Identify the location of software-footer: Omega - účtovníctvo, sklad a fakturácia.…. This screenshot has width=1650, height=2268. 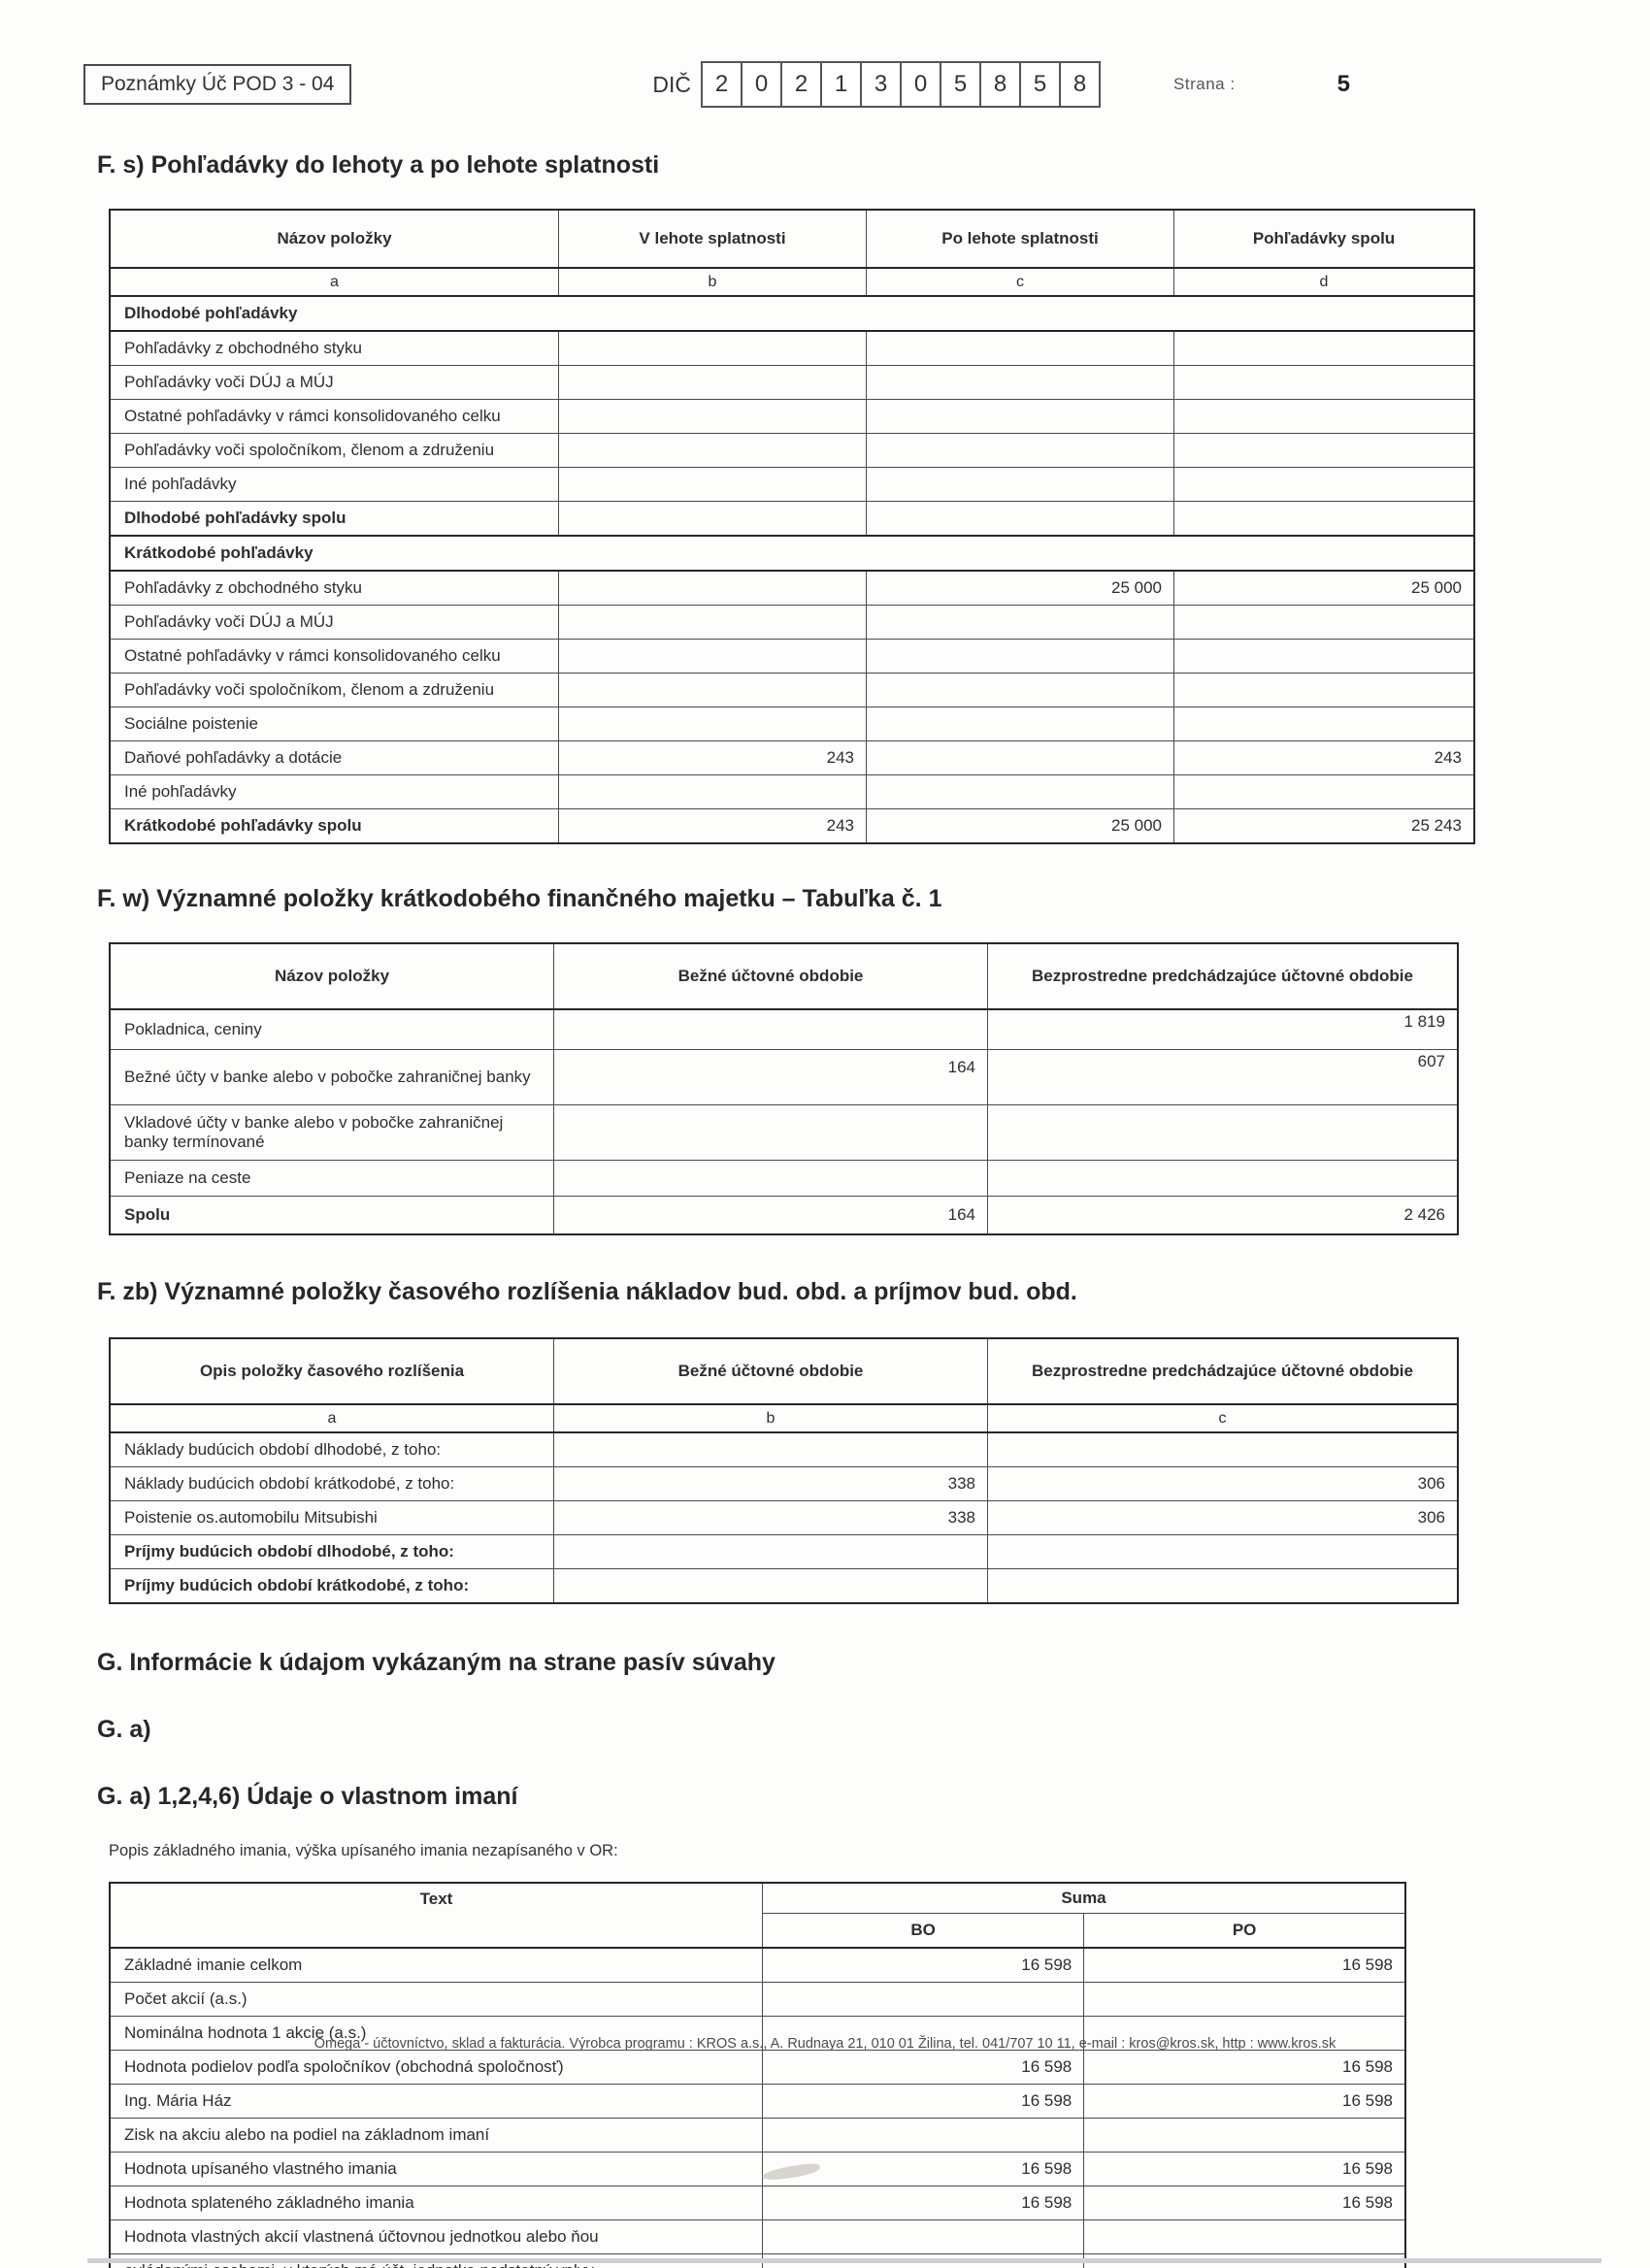
(825, 2044).